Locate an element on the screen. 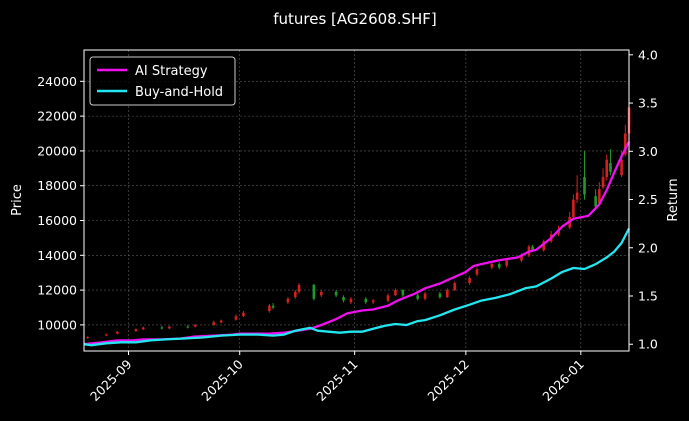 The image size is (689, 421). y2-axis-title: Return is located at coordinates (673, 199).